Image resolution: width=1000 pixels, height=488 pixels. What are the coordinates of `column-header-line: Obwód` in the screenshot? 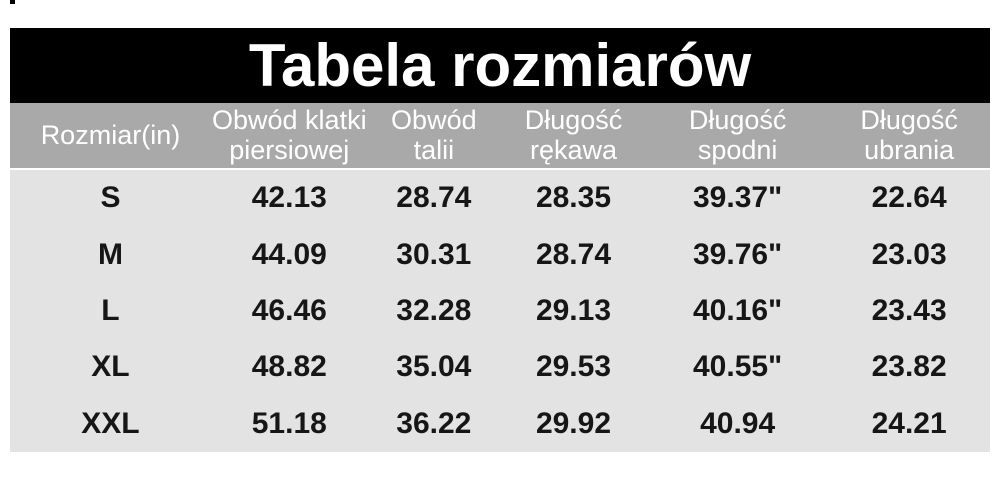 It's located at (434, 120).